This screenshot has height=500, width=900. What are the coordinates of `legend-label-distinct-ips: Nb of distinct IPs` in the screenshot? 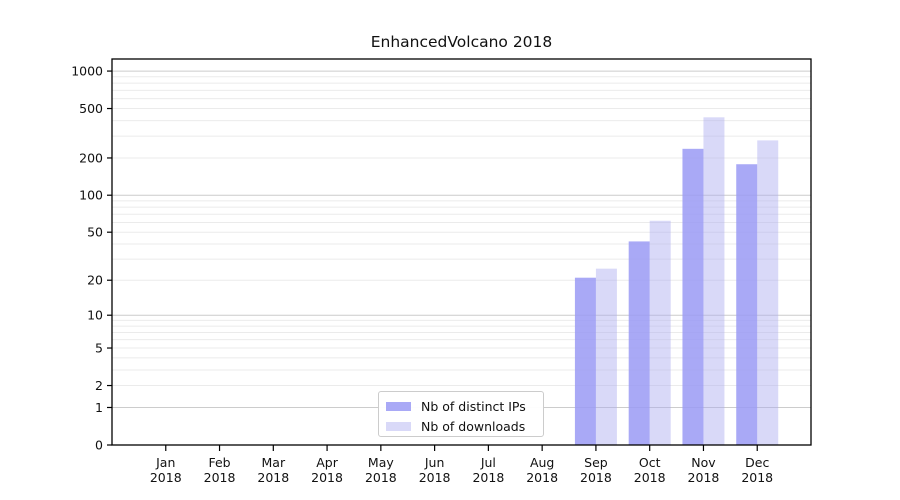 It's located at (473, 406).